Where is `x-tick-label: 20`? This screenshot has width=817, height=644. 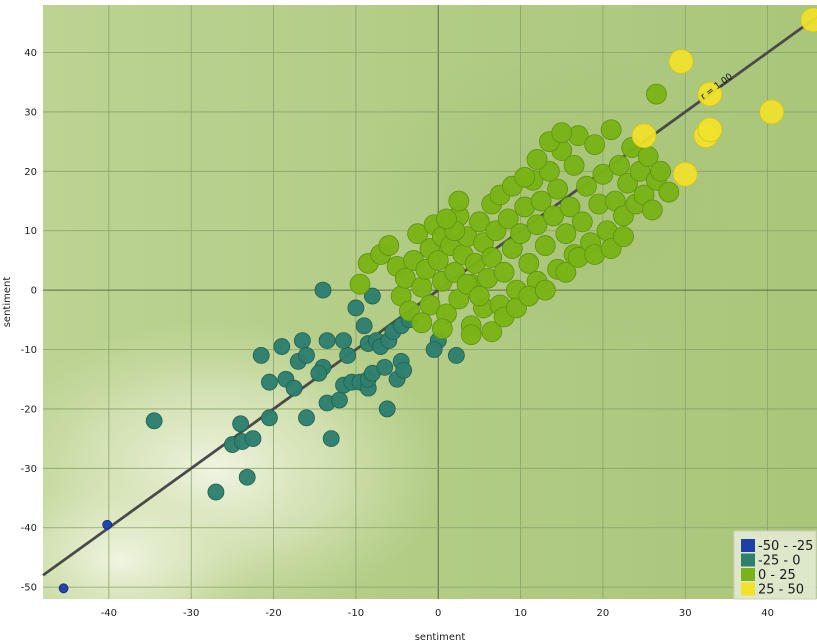
x-tick-label: 20 is located at coordinates (603, 613).